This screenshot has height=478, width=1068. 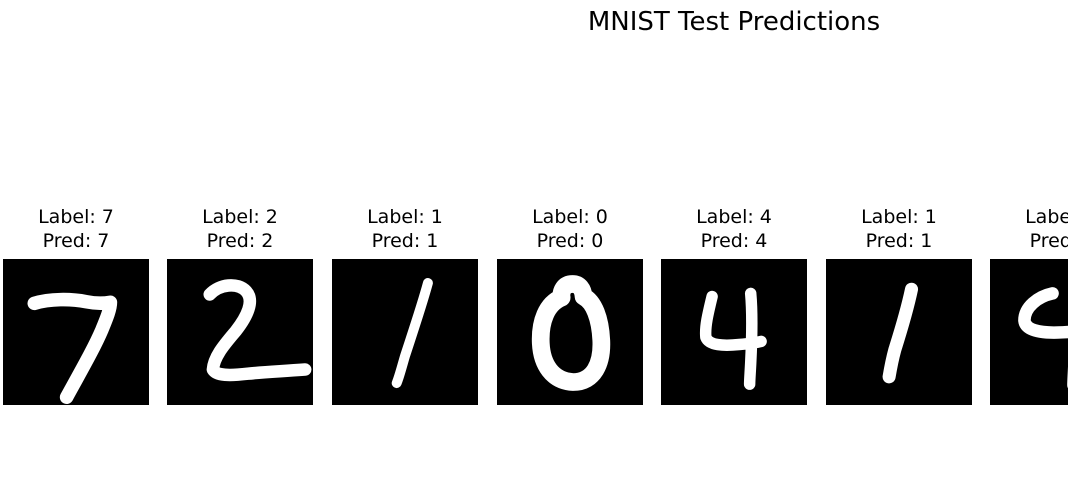 What do you see at coordinates (240, 241) in the screenshot?
I see `predicted-label: Pred: 2` at bounding box center [240, 241].